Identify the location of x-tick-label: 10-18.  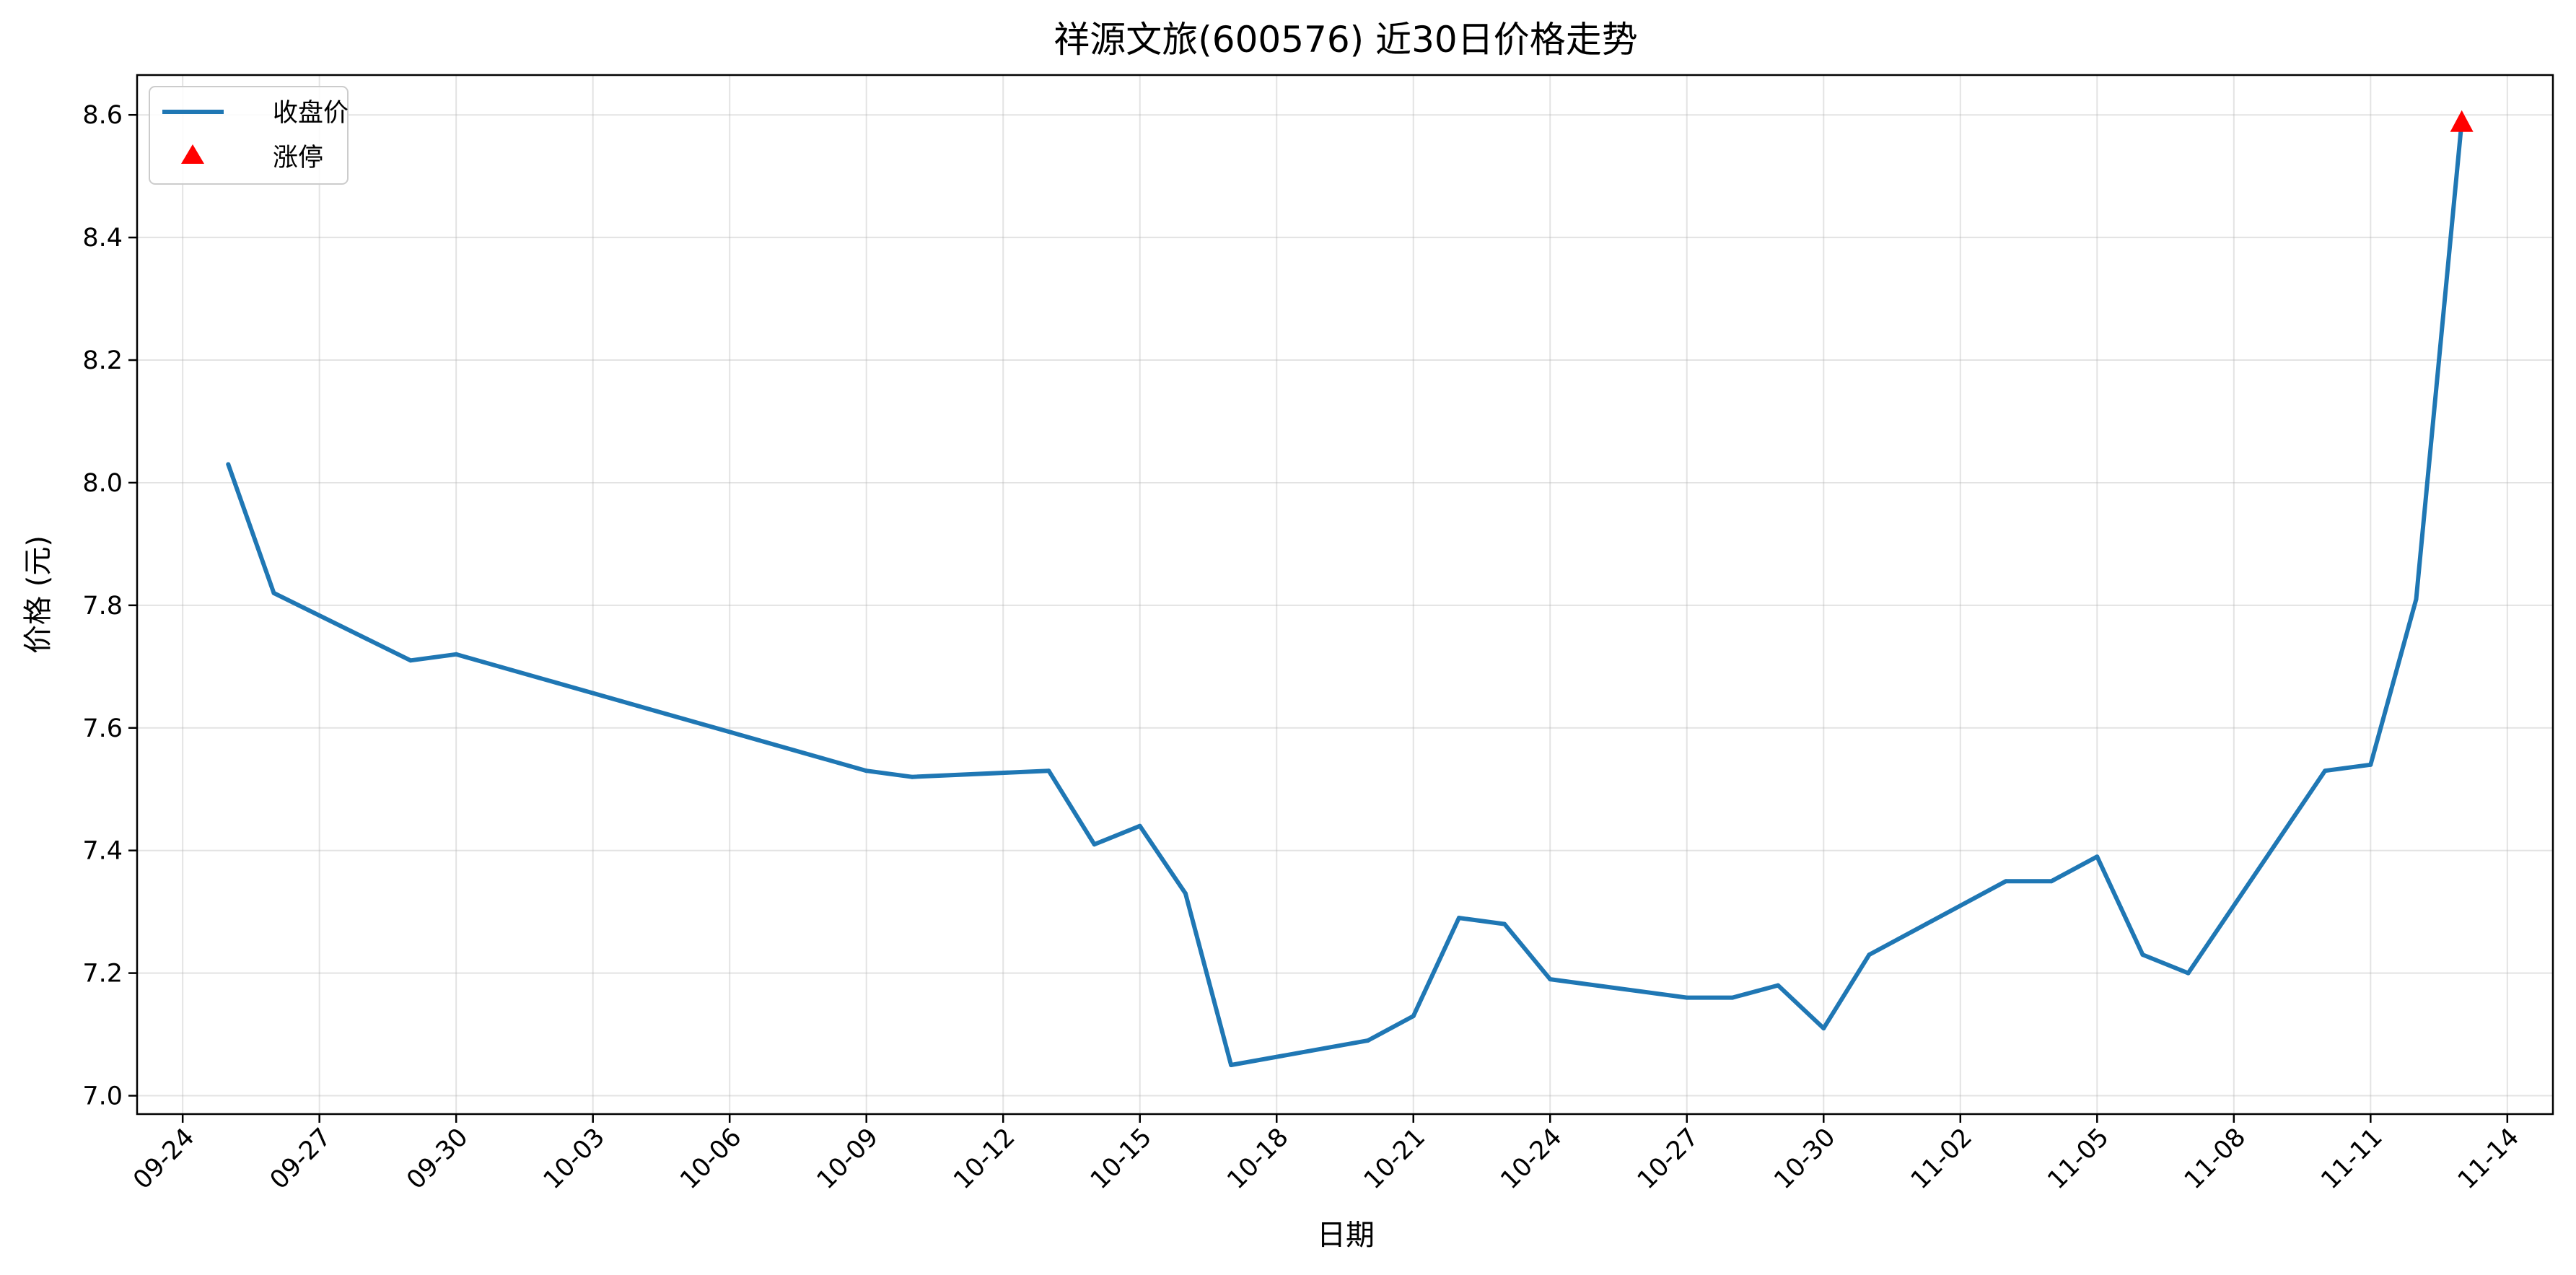
(1258, 1159).